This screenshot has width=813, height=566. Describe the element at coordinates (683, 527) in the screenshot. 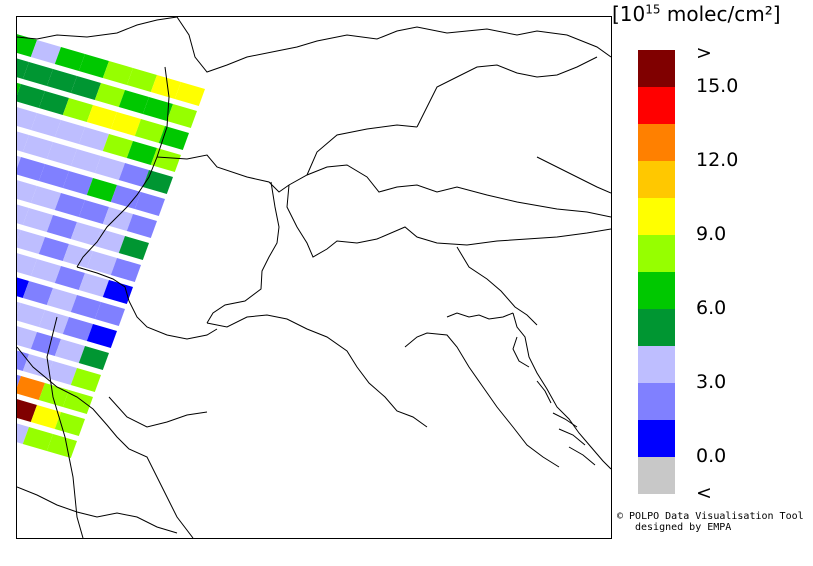

I see `credit-line-2: designed by EMPA` at that location.